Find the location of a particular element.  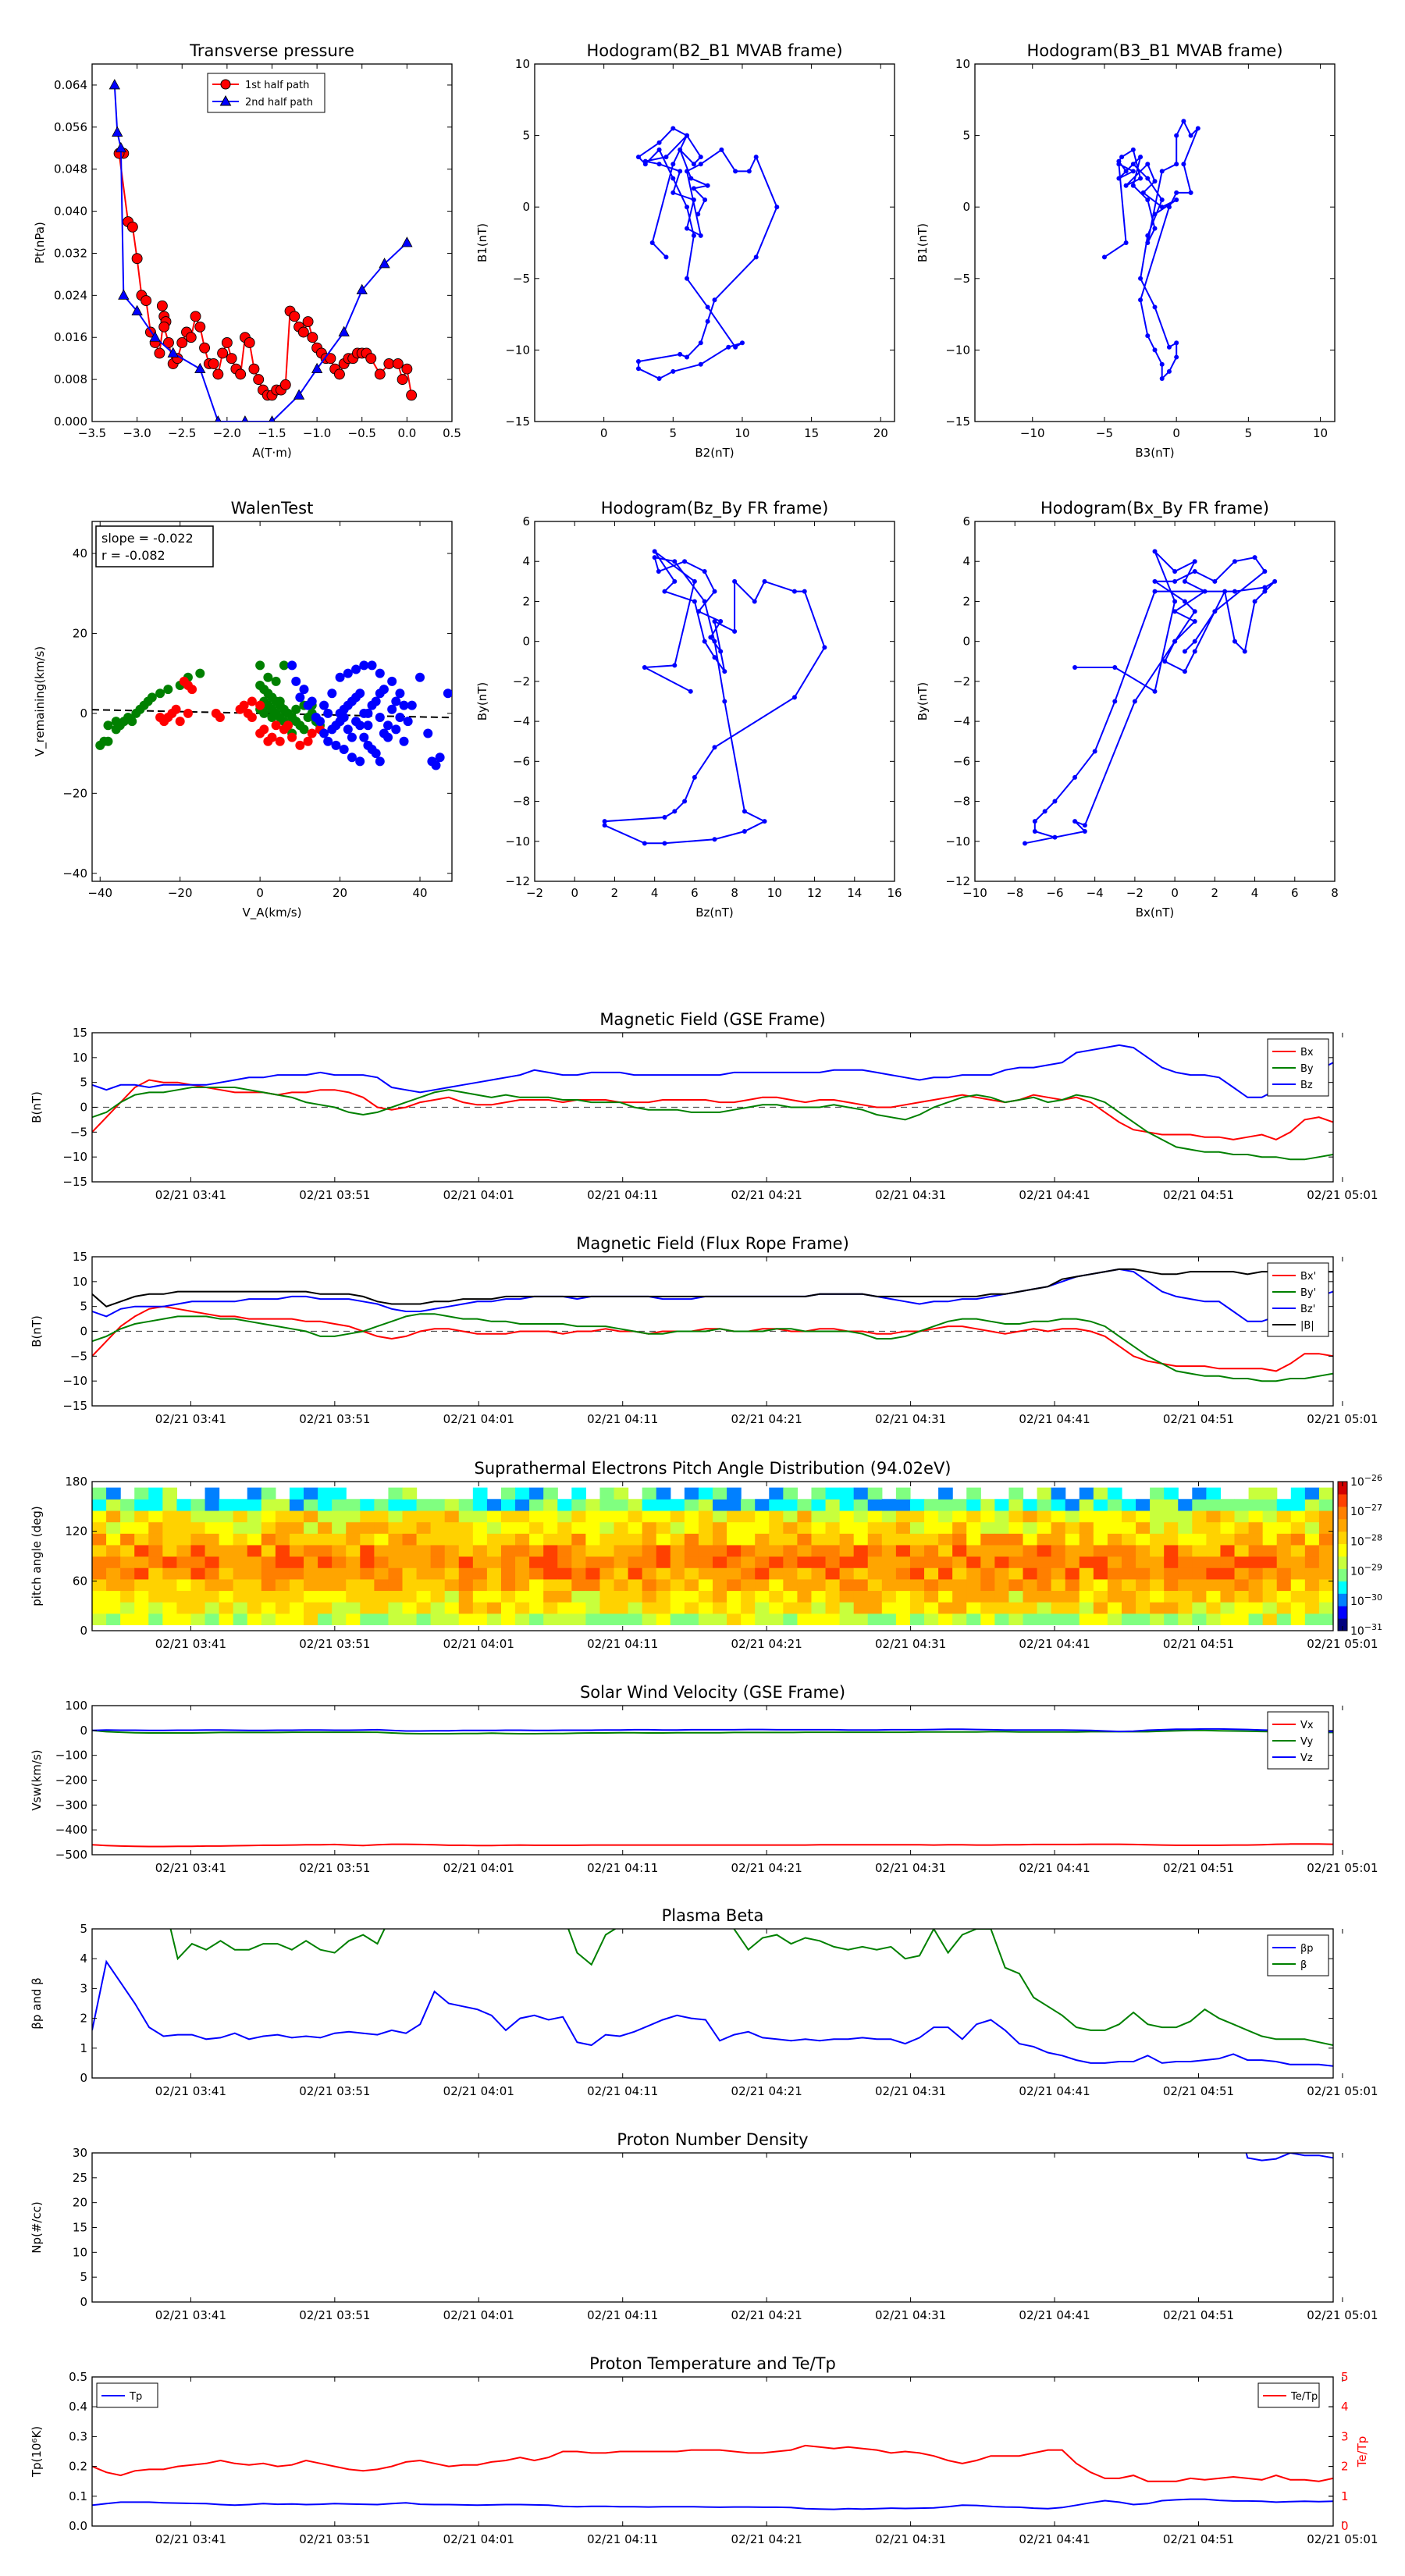

ytick-label: −10 is located at coordinates (517, 841).